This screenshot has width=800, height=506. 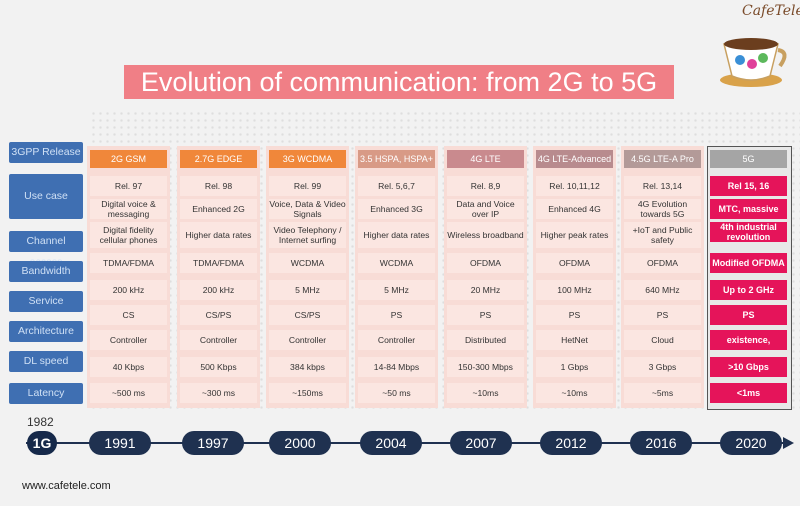 What do you see at coordinates (748, 290) in the screenshot?
I see `table-cell: Up to 2 GHz` at bounding box center [748, 290].